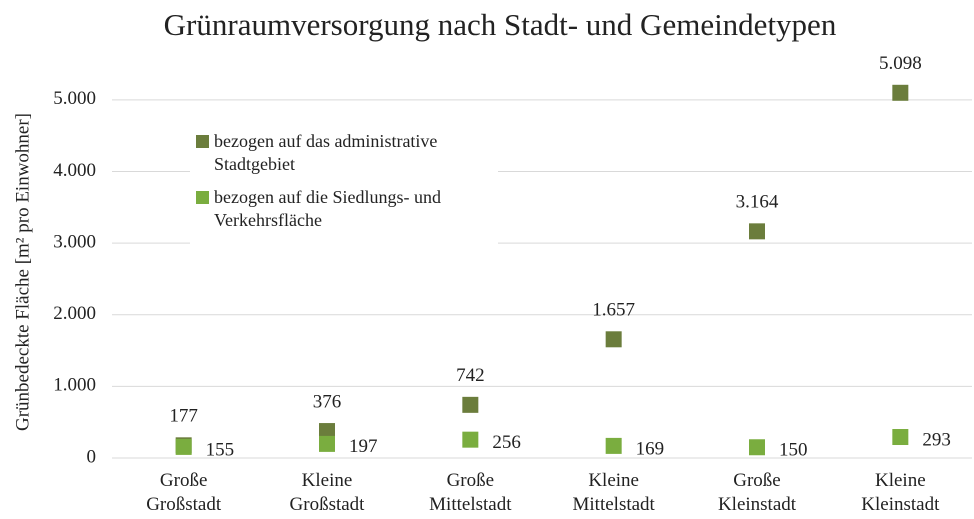 The width and height of the screenshot is (974, 519). What do you see at coordinates (793, 450) in the screenshot?
I see `data-label: 150` at bounding box center [793, 450].